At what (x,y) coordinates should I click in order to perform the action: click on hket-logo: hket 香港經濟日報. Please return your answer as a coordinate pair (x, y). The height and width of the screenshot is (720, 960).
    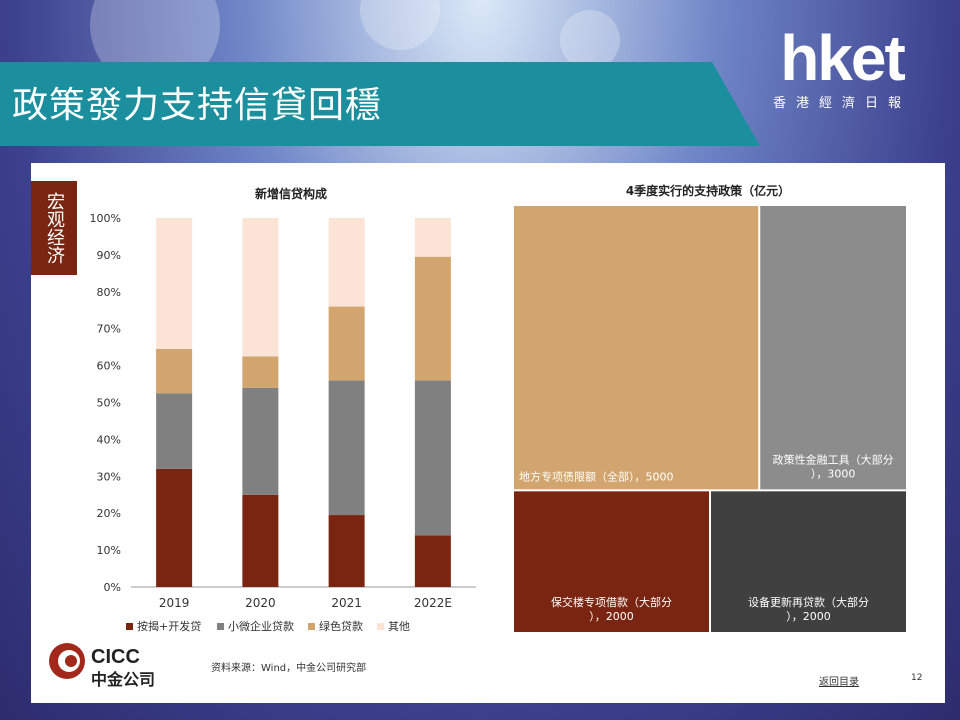
    Looking at the image, I should click on (842, 68).